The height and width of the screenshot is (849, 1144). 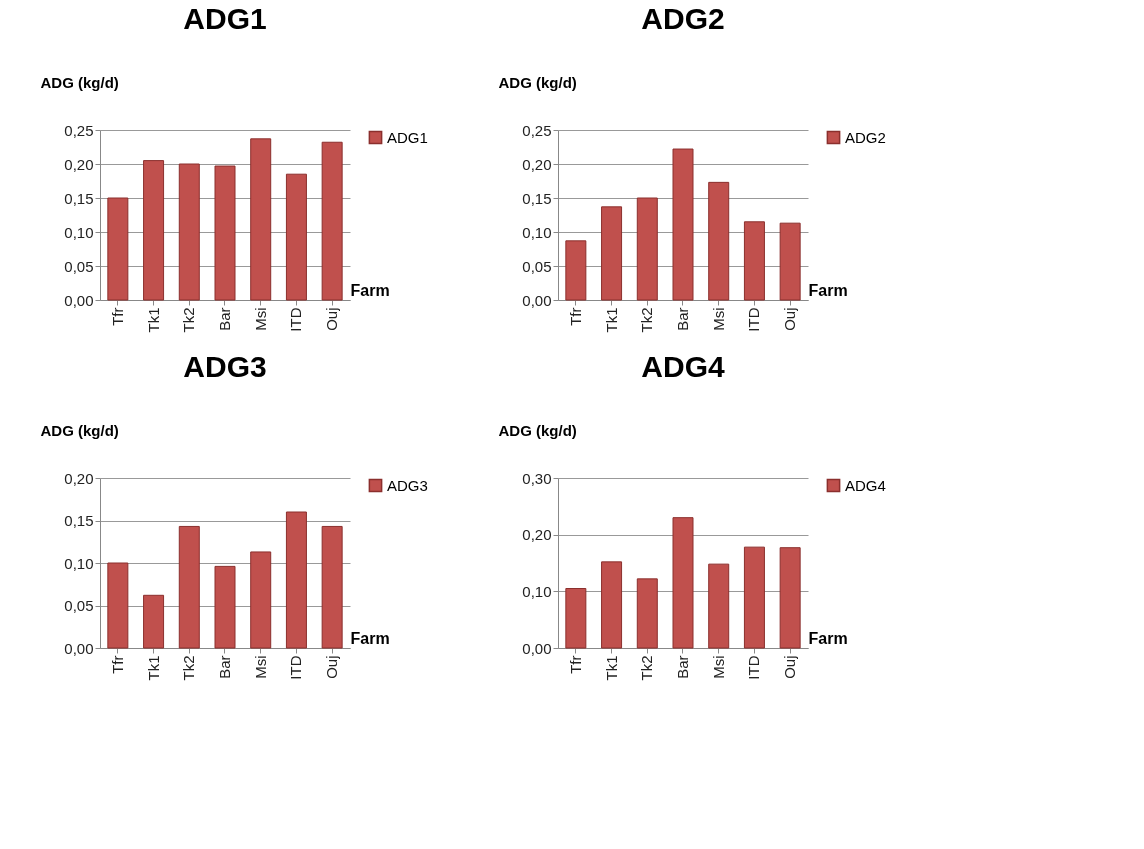 What do you see at coordinates (683, 366) in the screenshot?
I see `chart-title: ADG4` at bounding box center [683, 366].